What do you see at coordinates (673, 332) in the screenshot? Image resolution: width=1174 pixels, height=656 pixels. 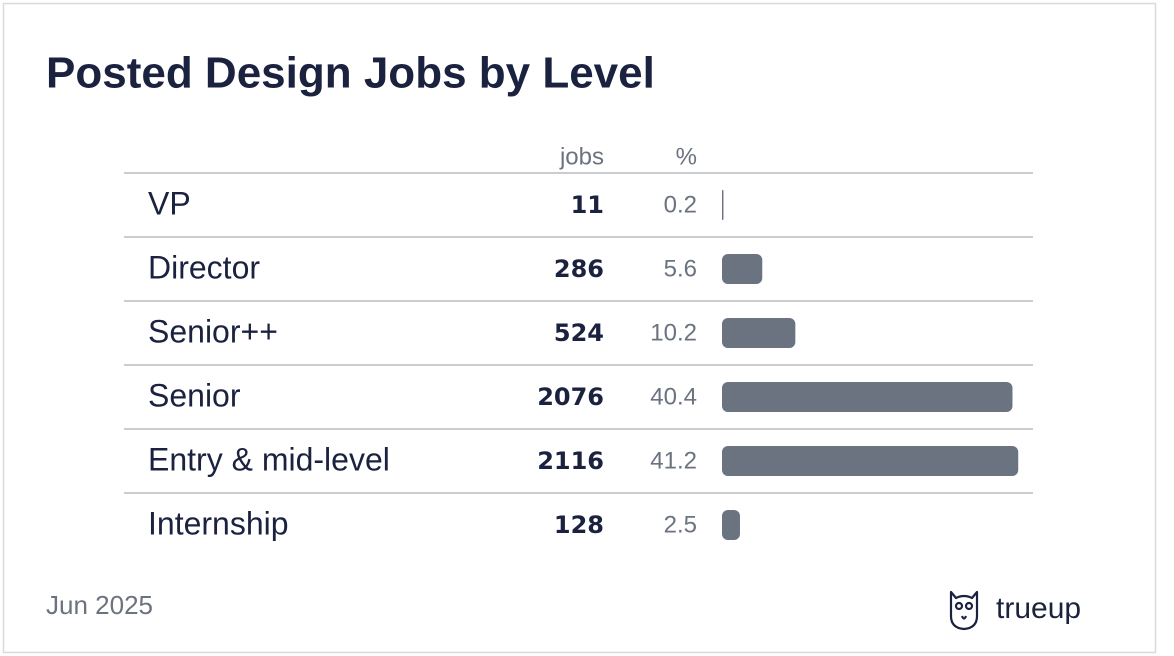 I see `percent-label: 10.2` at bounding box center [673, 332].